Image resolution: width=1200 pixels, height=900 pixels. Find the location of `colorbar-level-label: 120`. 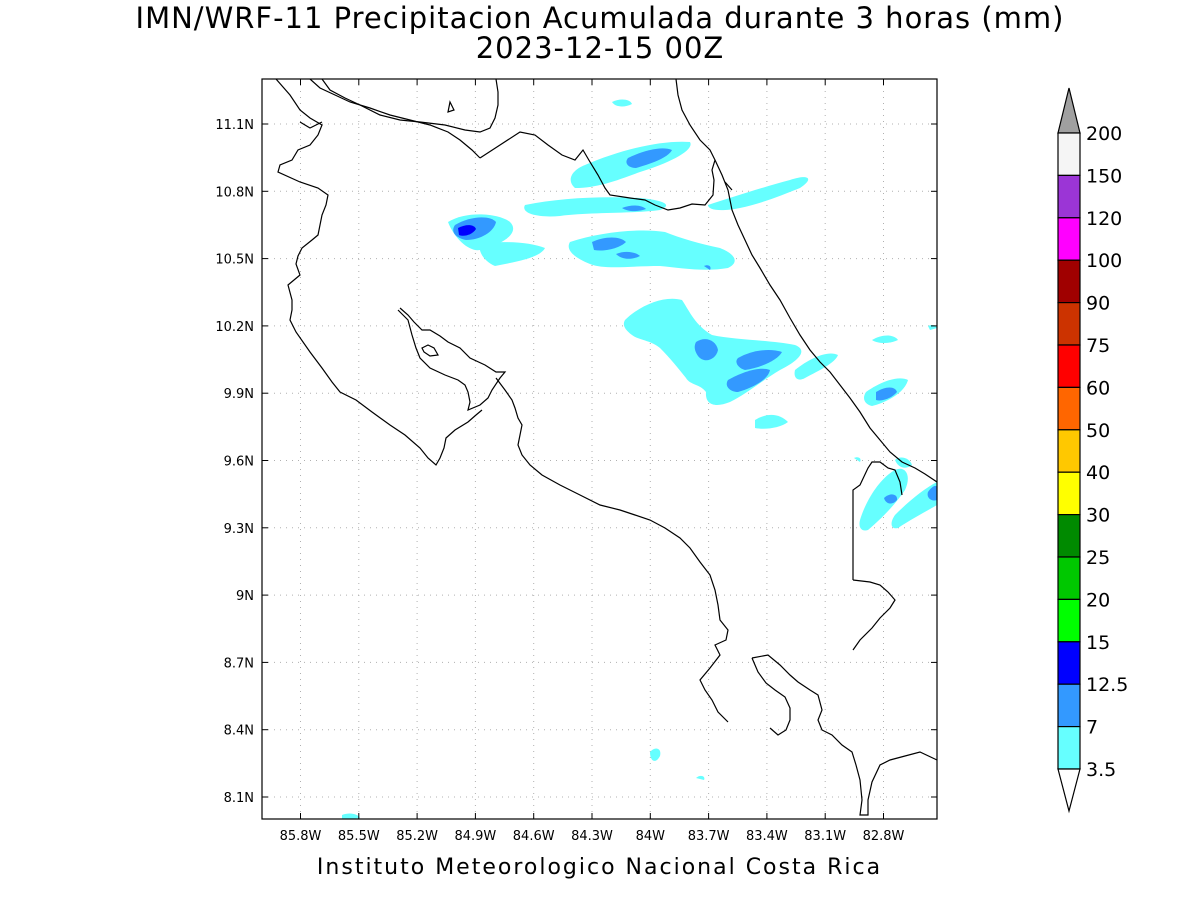

colorbar-level-label: 120 is located at coordinates (1104, 219).